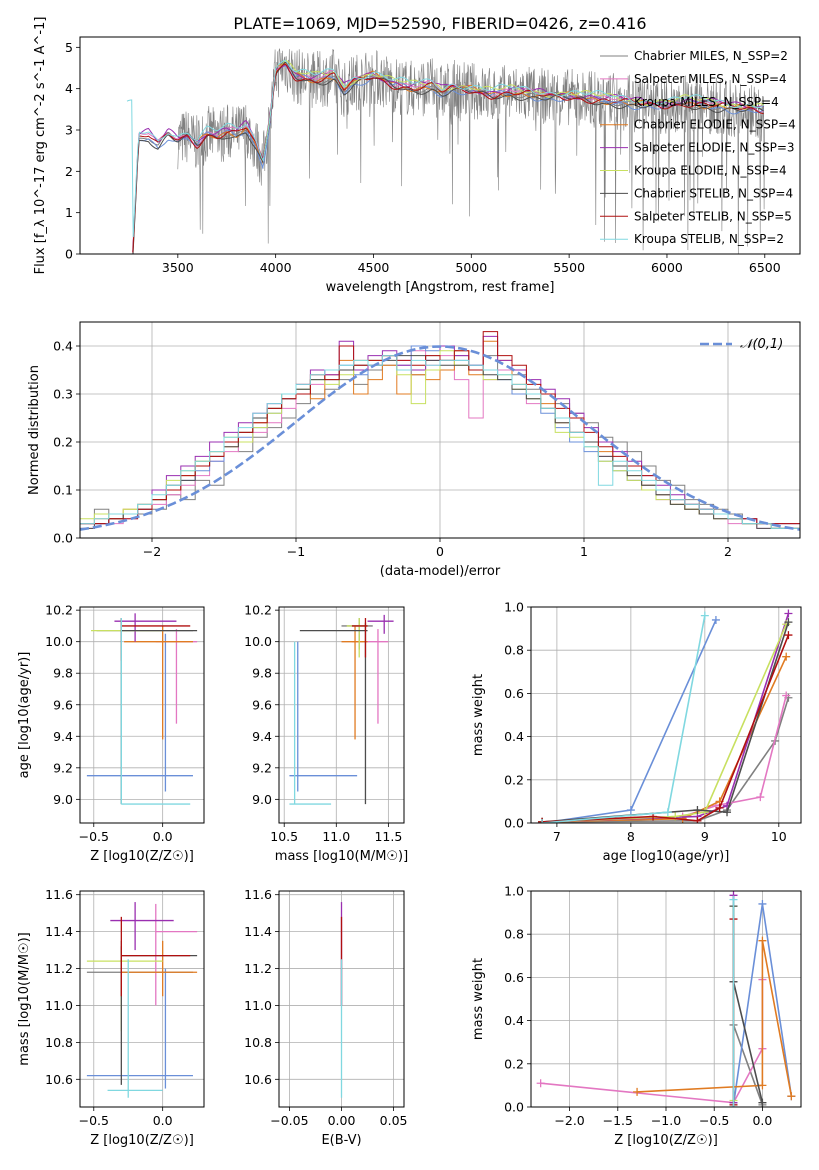 This screenshot has height=1170, width=819. Describe the element at coordinates (258, 610) in the screenshot. I see `y-tick-label: 10.2` at that location.